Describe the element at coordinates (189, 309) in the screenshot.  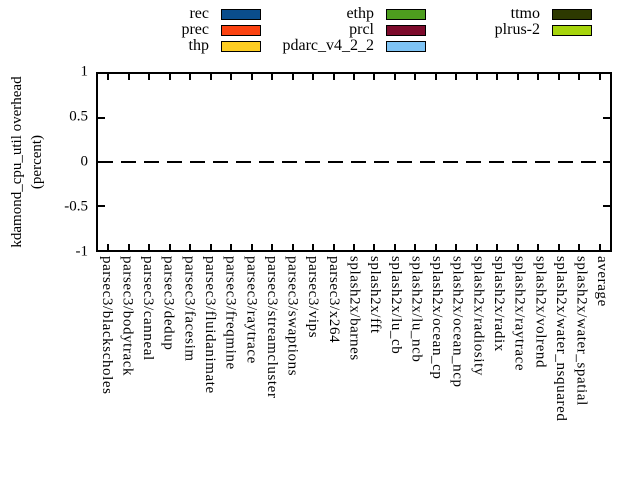
I see `x-tick-label: parsec3/facesim` at that location.